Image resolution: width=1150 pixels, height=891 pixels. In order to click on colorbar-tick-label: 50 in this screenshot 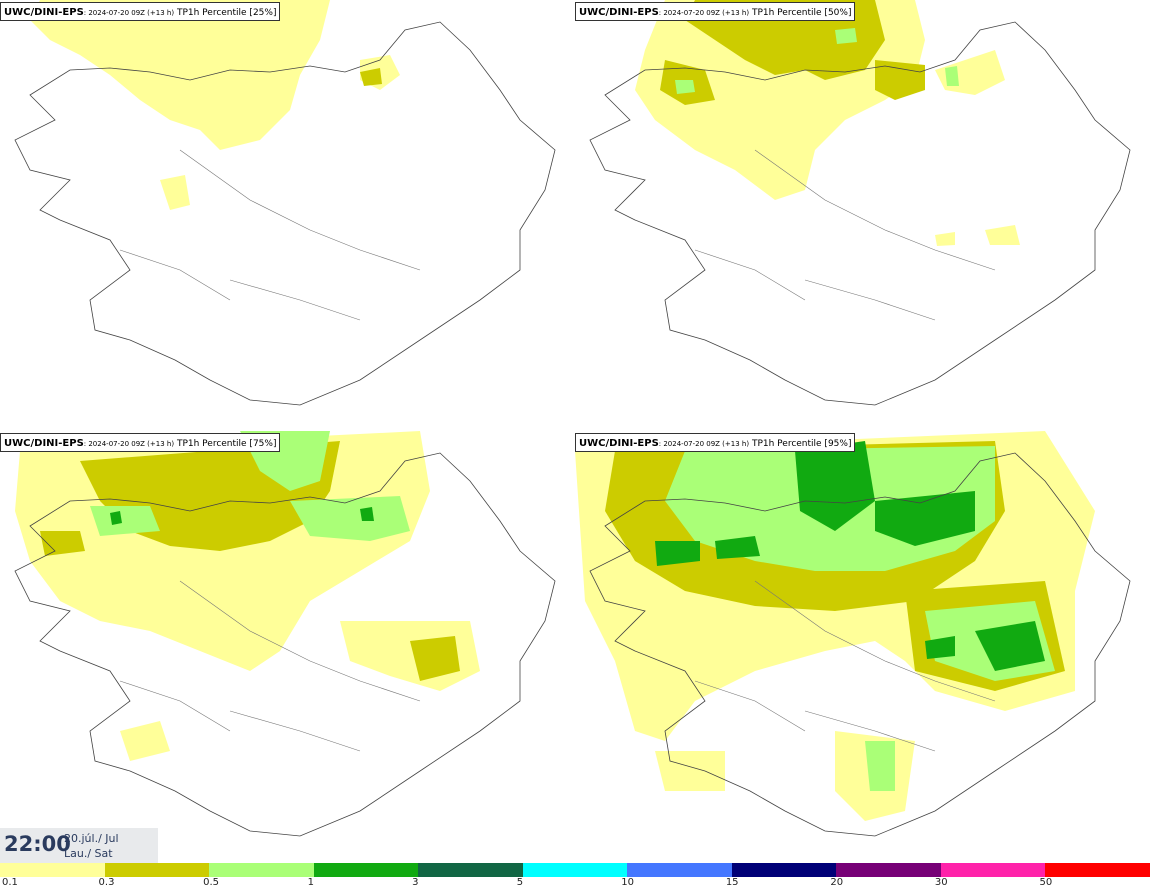, I will do `click(1046, 882)`.